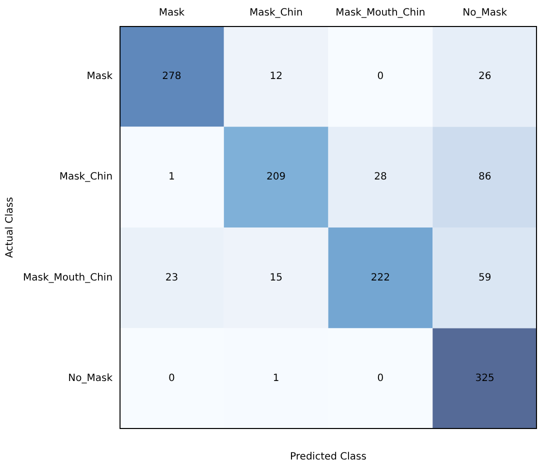 This screenshot has height=463, width=538. I want to click on x-tick-label: Mask, so click(171, 13).